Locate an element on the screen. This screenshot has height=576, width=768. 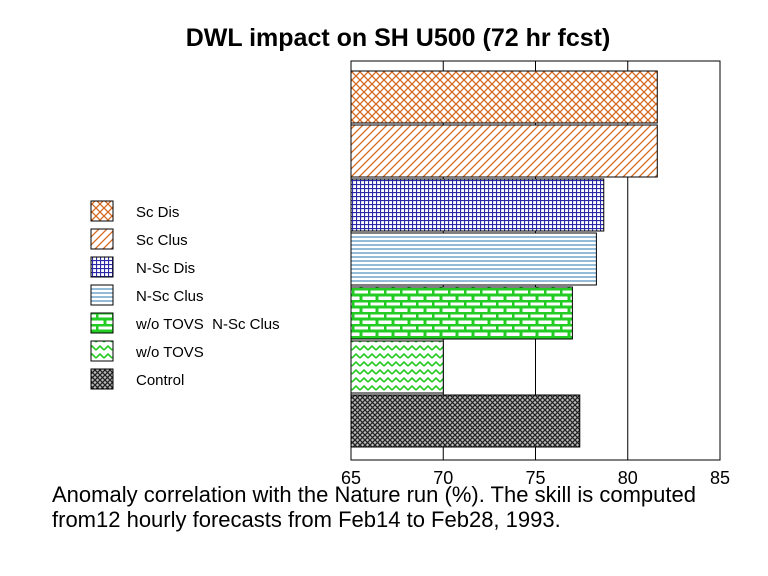
legend-label: Sc Dis is located at coordinates (157, 212).